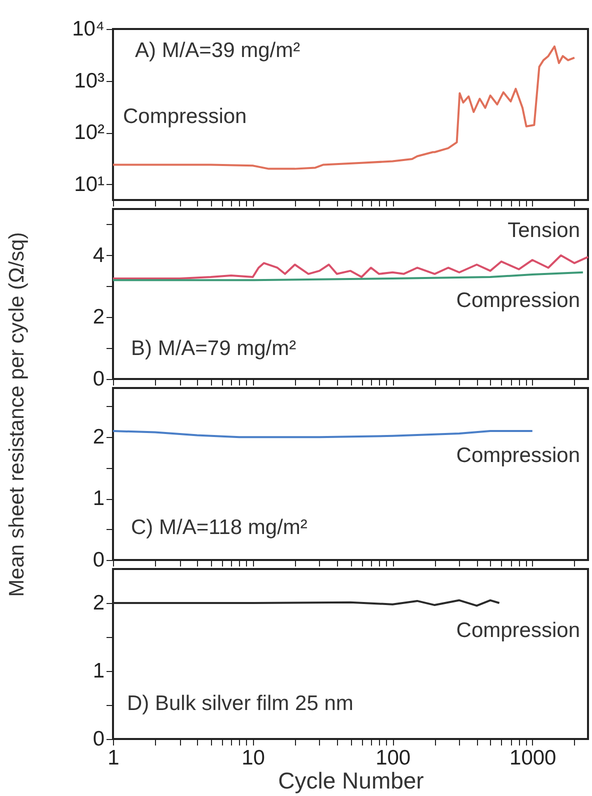 The width and height of the screenshot is (592, 796). What do you see at coordinates (351, 781) in the screenshot?
I see `x-axis-title: Cycle Number` at bounding box center [351, 781].